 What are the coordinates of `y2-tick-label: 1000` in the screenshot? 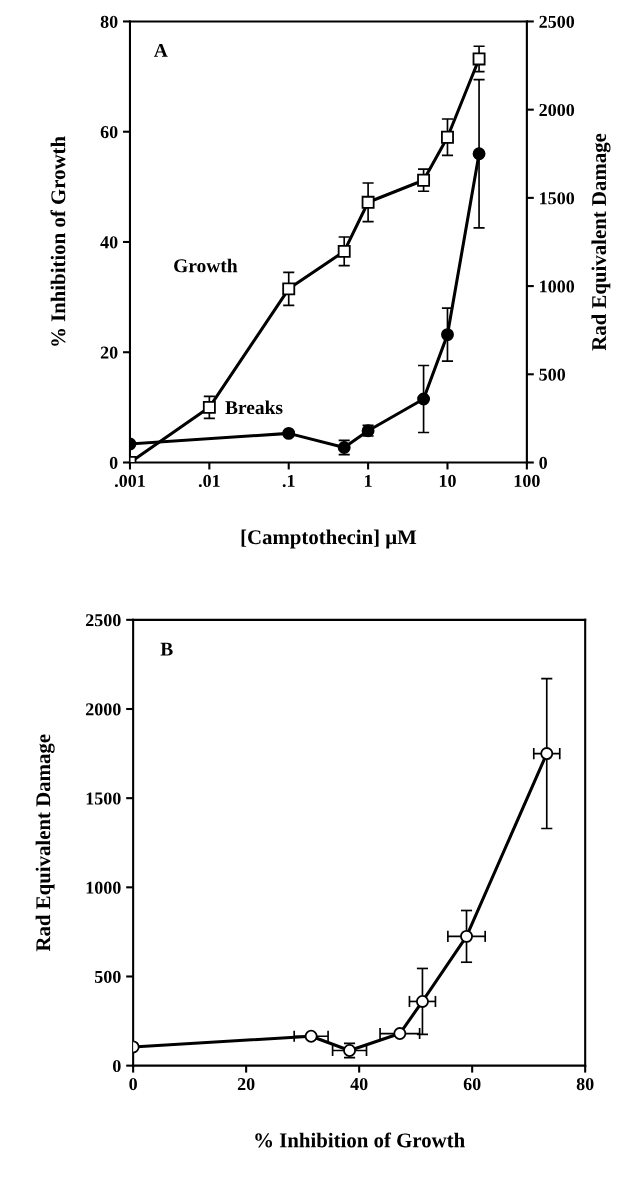 It's located at (557, 286).